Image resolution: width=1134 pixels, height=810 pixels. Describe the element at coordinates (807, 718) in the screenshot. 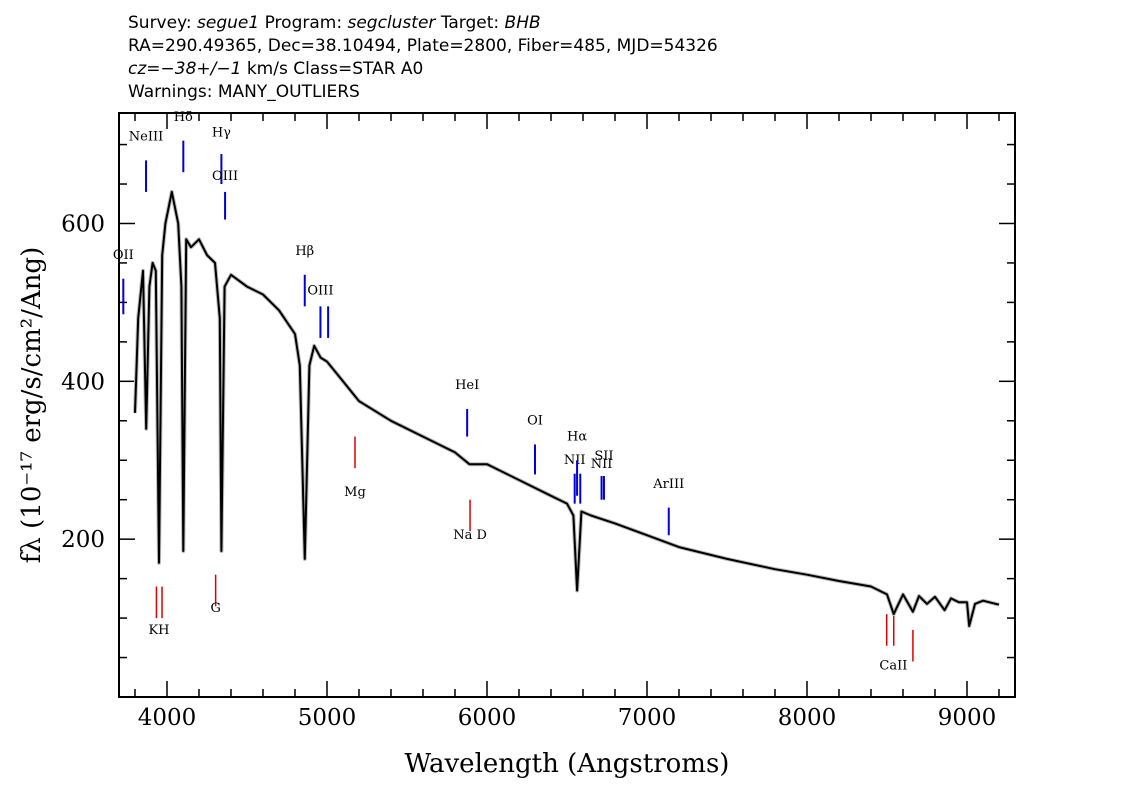

I see `x-tick-label: 8000` at that location.